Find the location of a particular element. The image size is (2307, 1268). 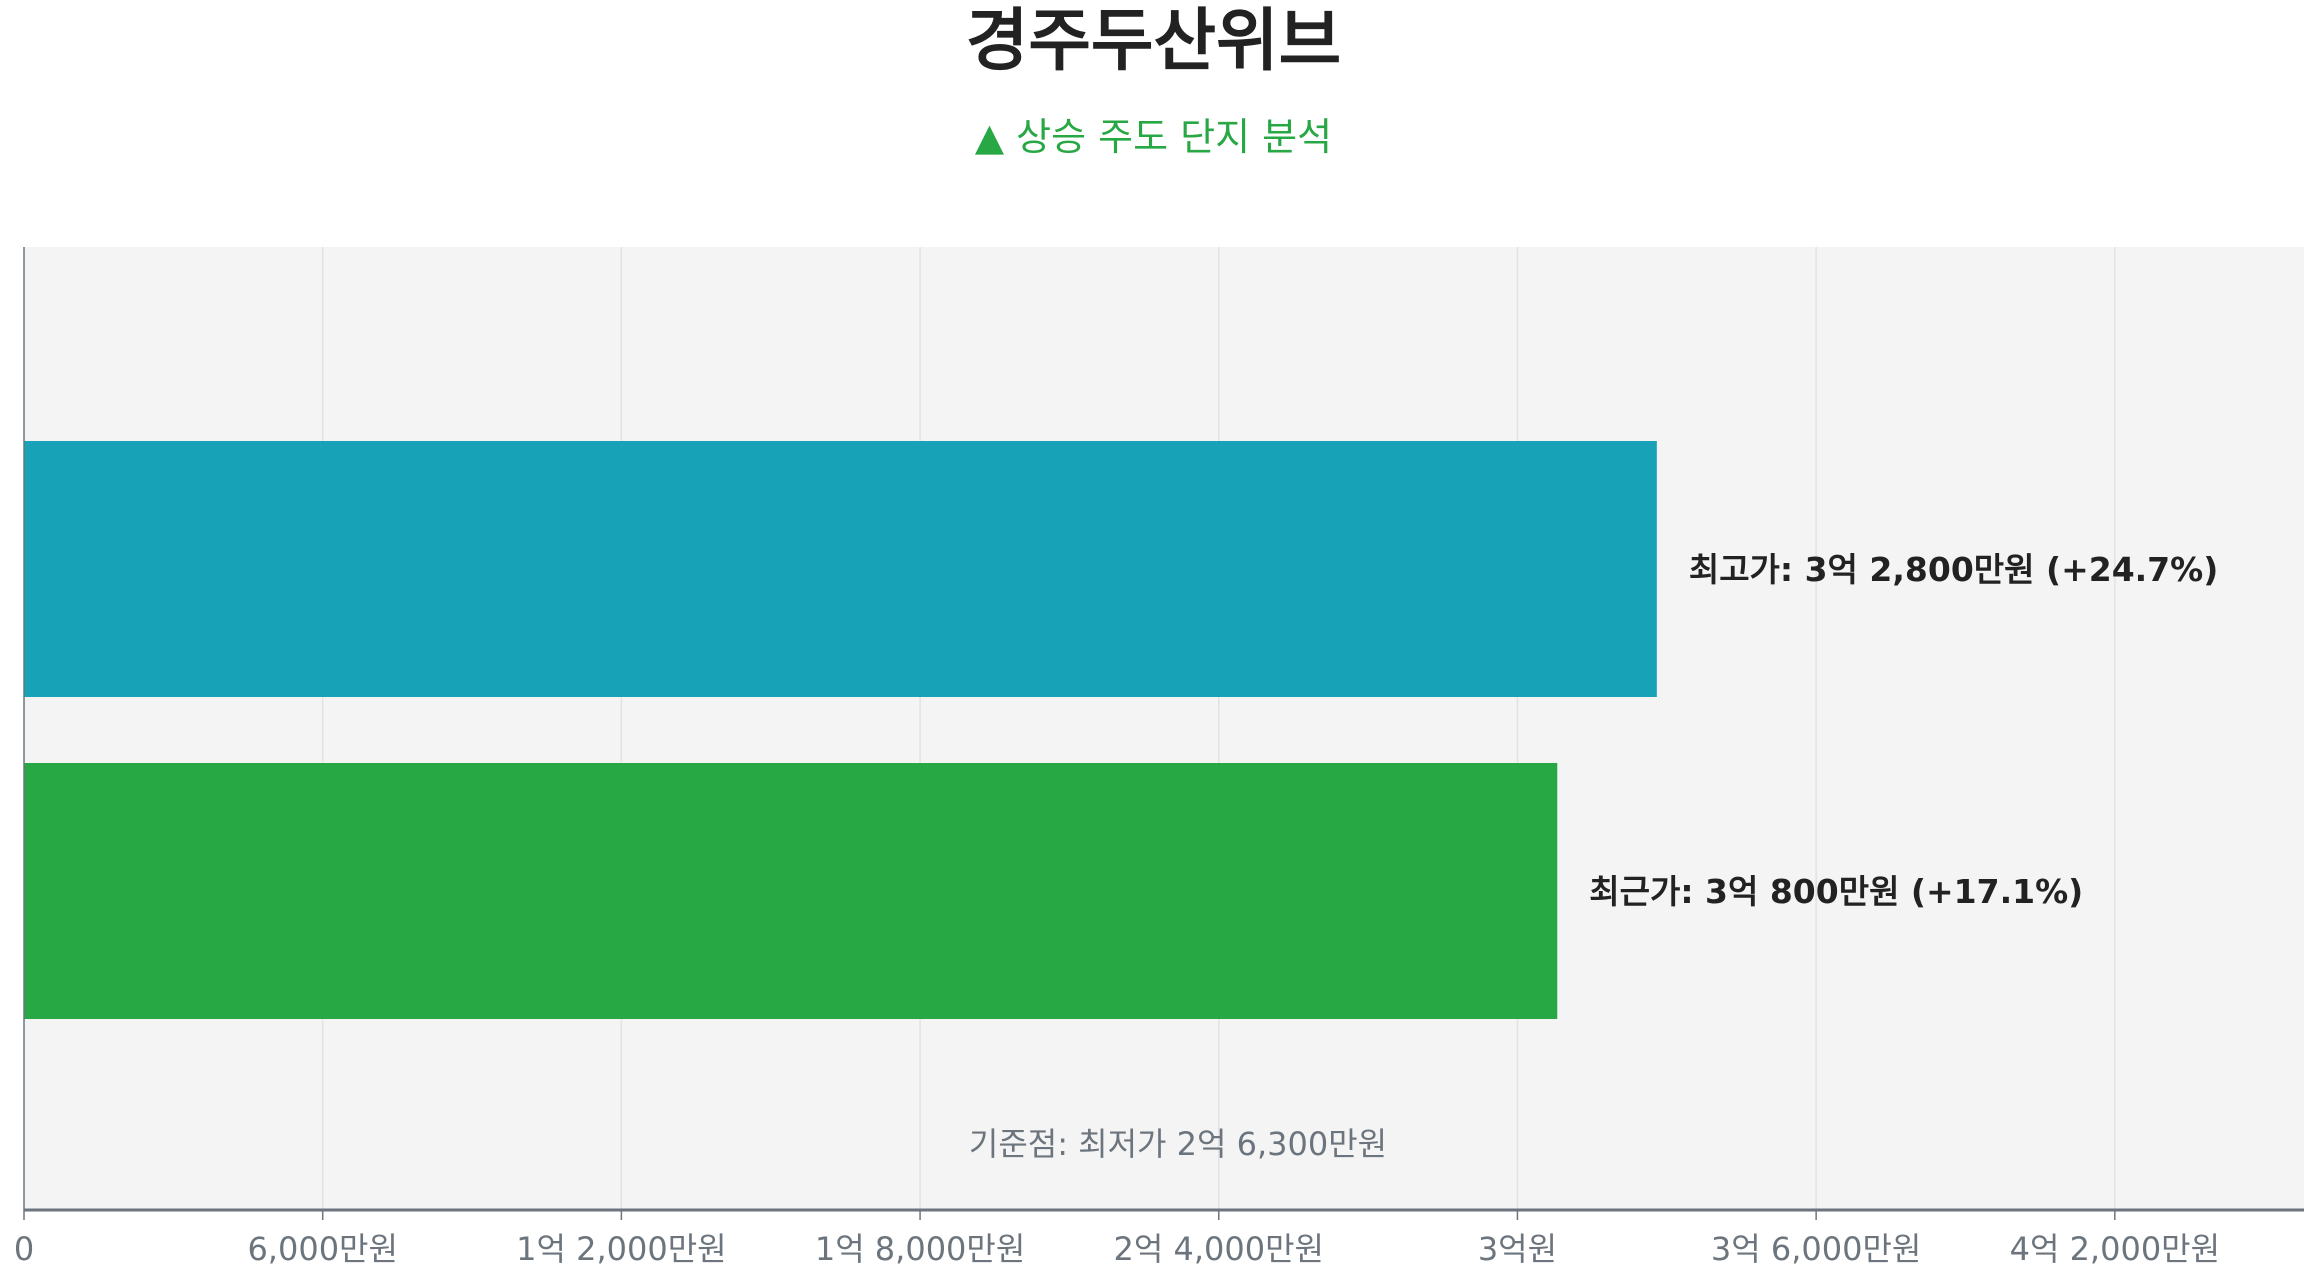

chart-title: 경주두산위브 is located at coordinates (1153, 41).